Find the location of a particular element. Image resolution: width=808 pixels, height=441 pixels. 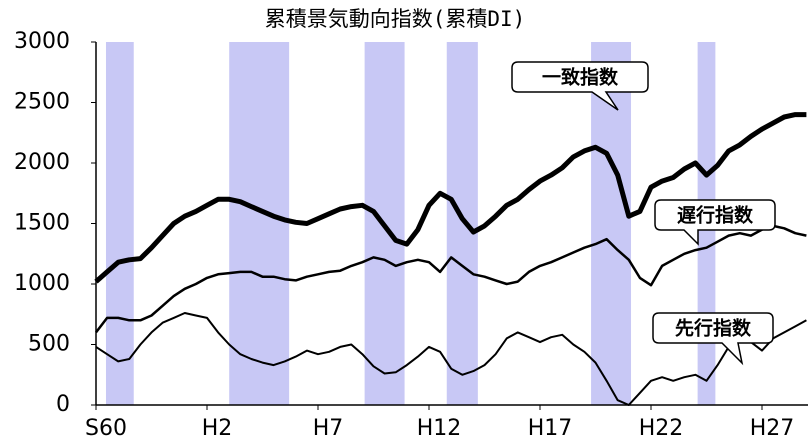

x-tick-label: H17 is located at coordinates (550, 428).